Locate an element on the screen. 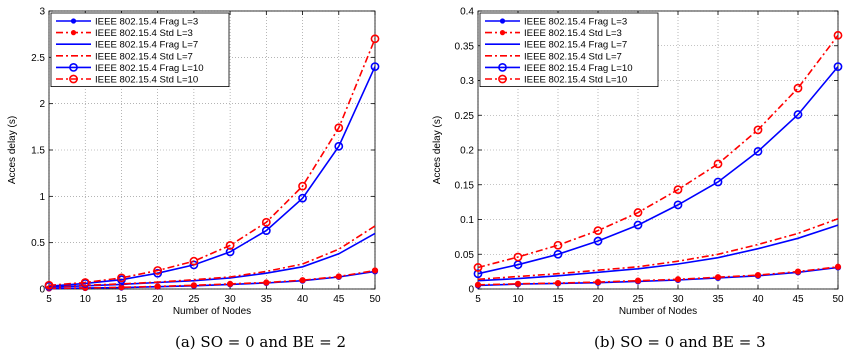  y-tick-label: 0.3 is located at coordinates (467, 81).